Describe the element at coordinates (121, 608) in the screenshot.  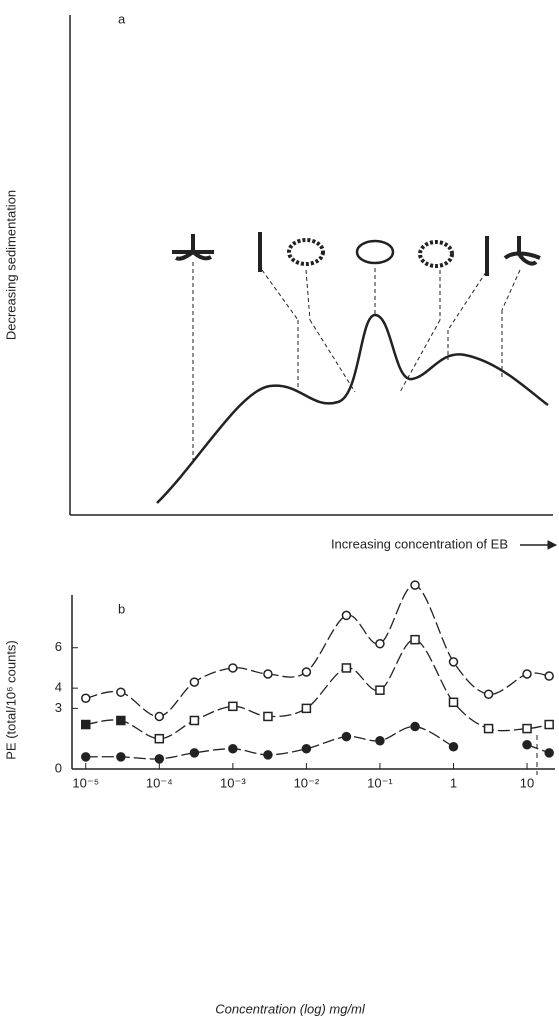
I see `panel-label: b` at that location.